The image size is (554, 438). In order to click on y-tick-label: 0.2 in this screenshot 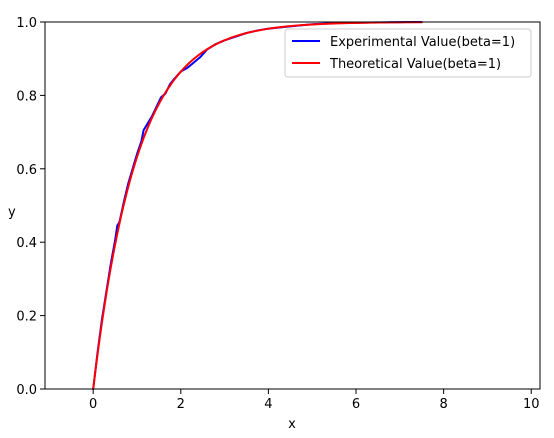, I will do `click(26, 317)`.